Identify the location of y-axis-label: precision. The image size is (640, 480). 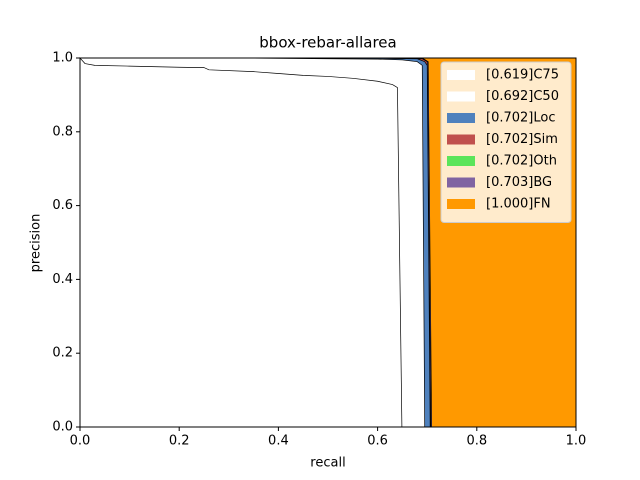
(36, 243).